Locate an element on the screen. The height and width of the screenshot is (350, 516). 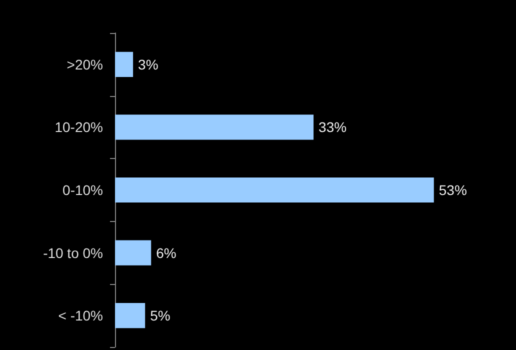
y-tick-label: >20% is located at coordinates (84, 64).